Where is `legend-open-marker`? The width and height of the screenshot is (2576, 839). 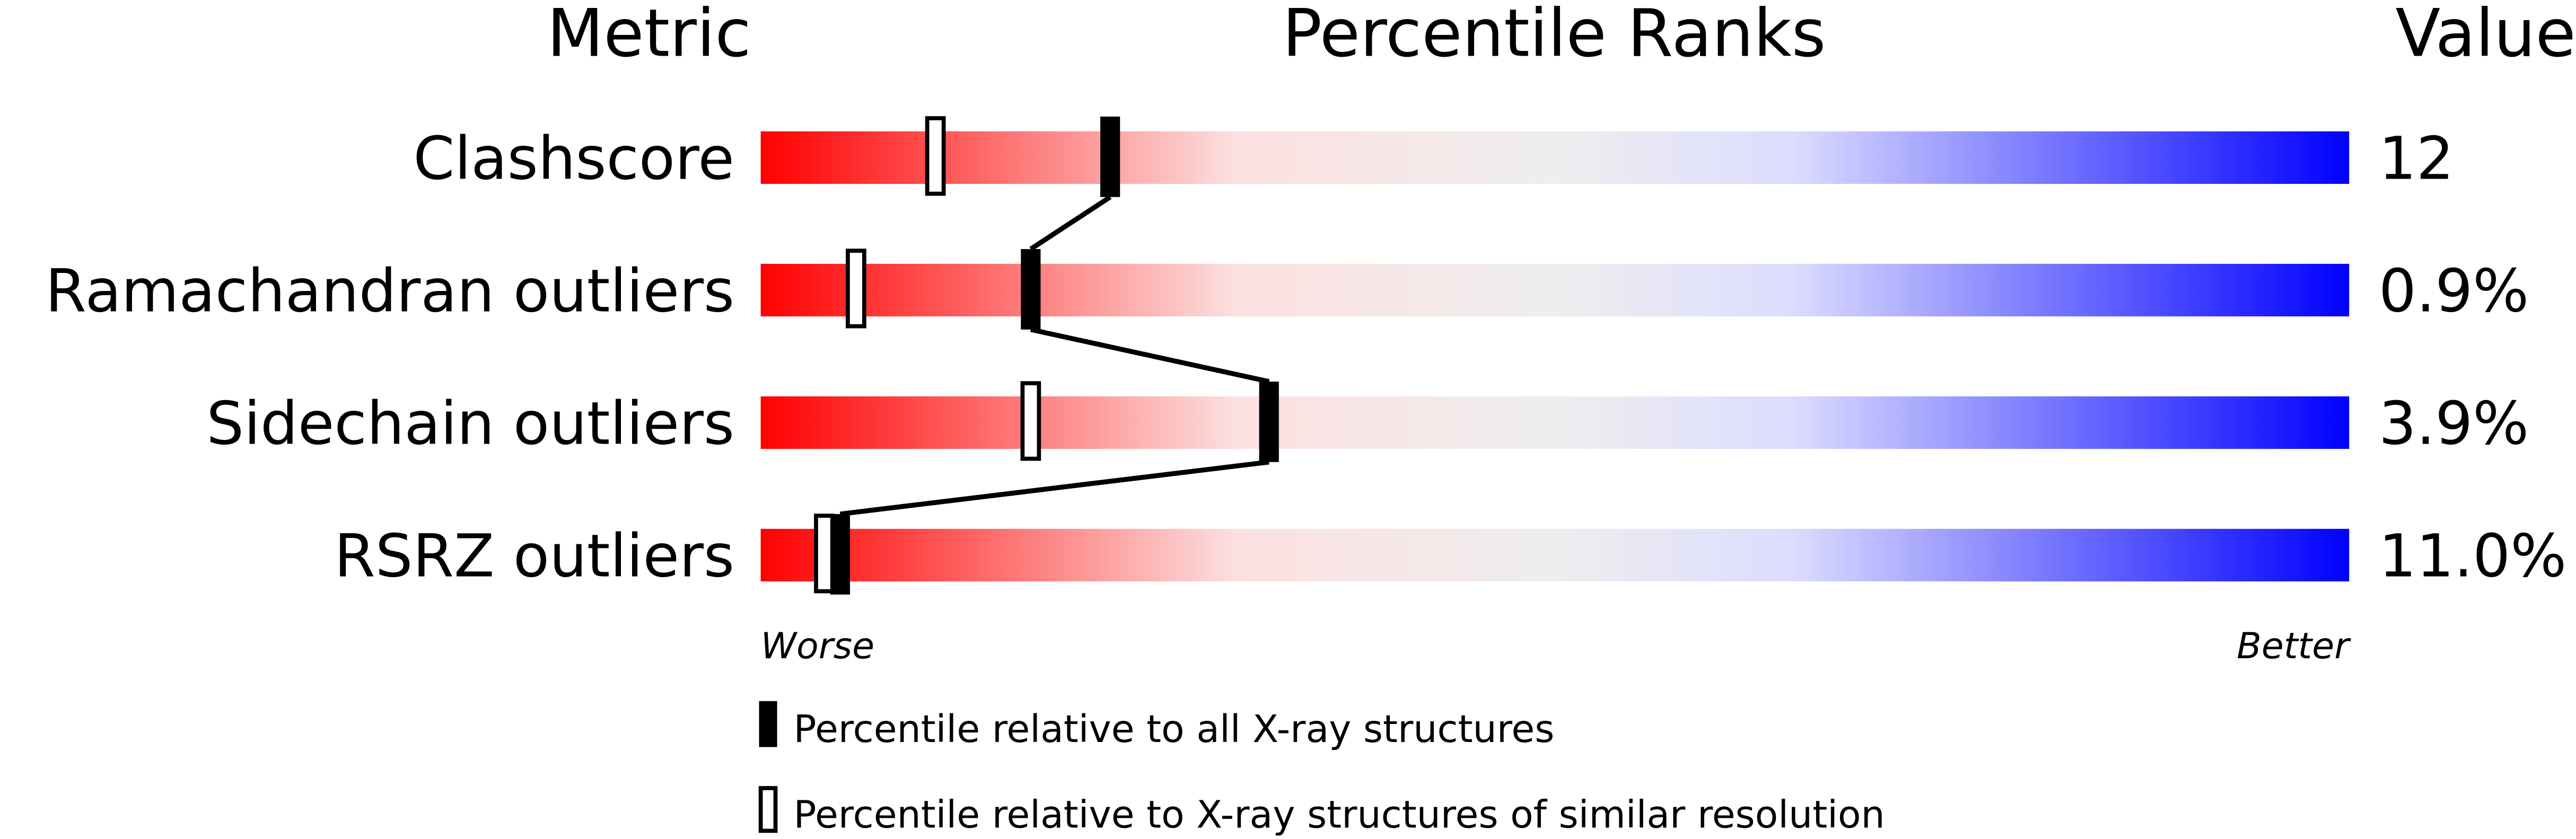 legend-open-marker is located at coordinates (768, 810).